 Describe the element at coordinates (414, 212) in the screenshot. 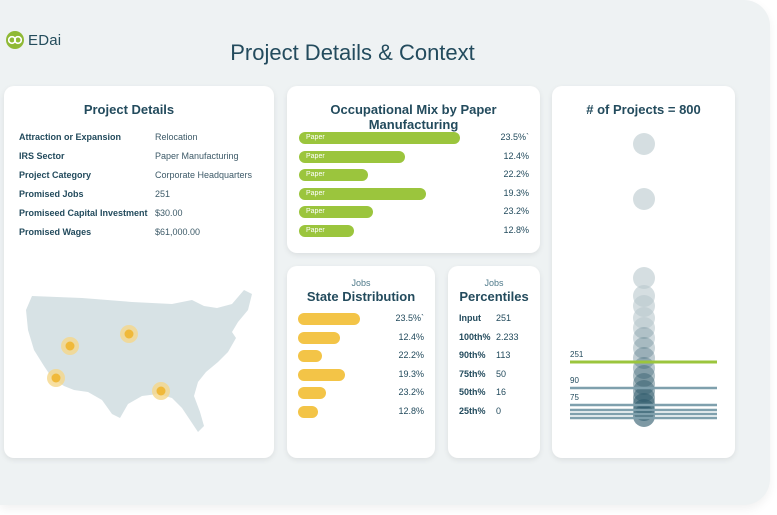

I see `occupation-row: Paper 23.2%` at that location.